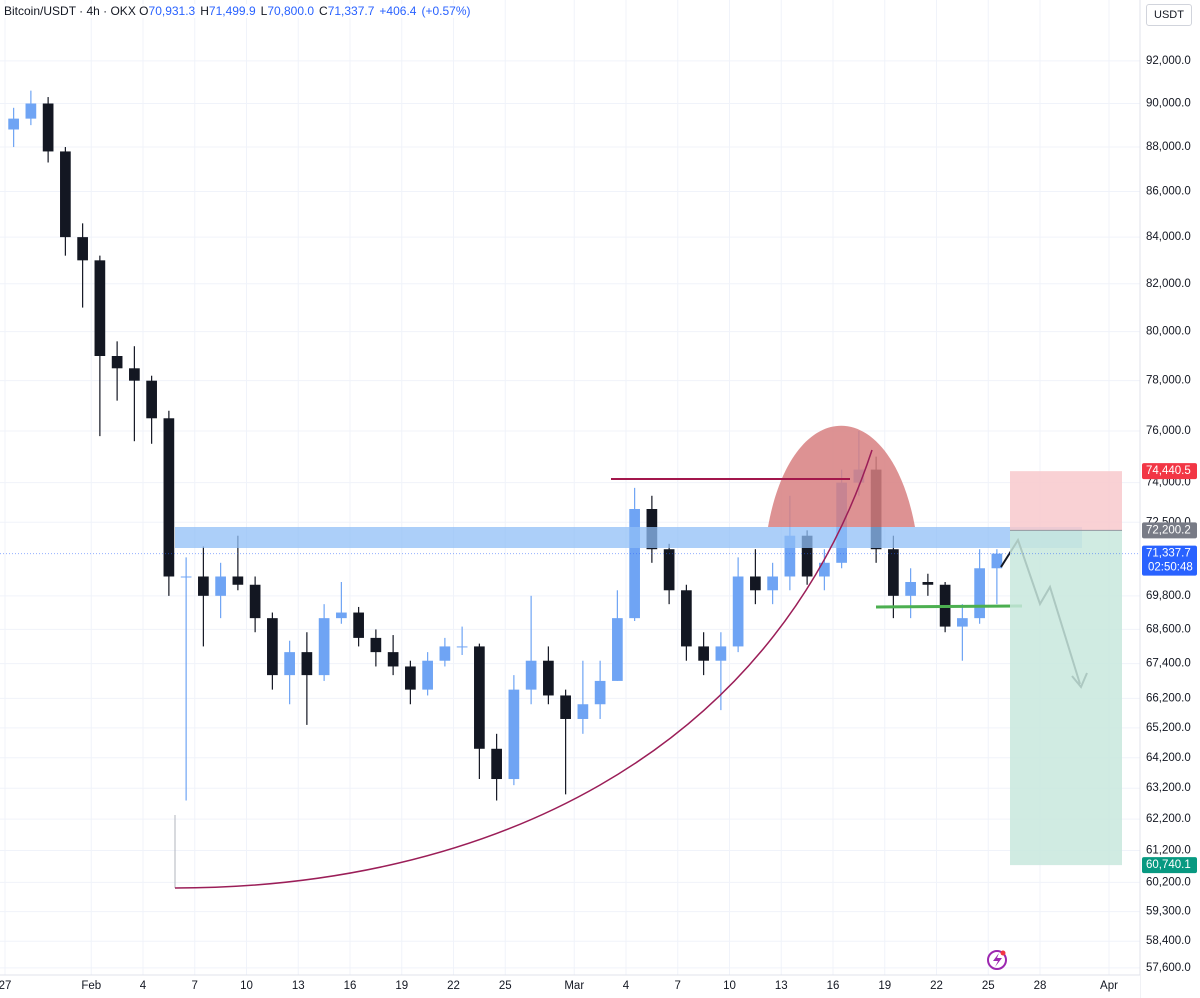 This screenshot has width=1200, height=998. What do you see at coordinates (884, 986) in the screenshot?
I see `x-tick-label: 19` at bounding box center [884, 986].